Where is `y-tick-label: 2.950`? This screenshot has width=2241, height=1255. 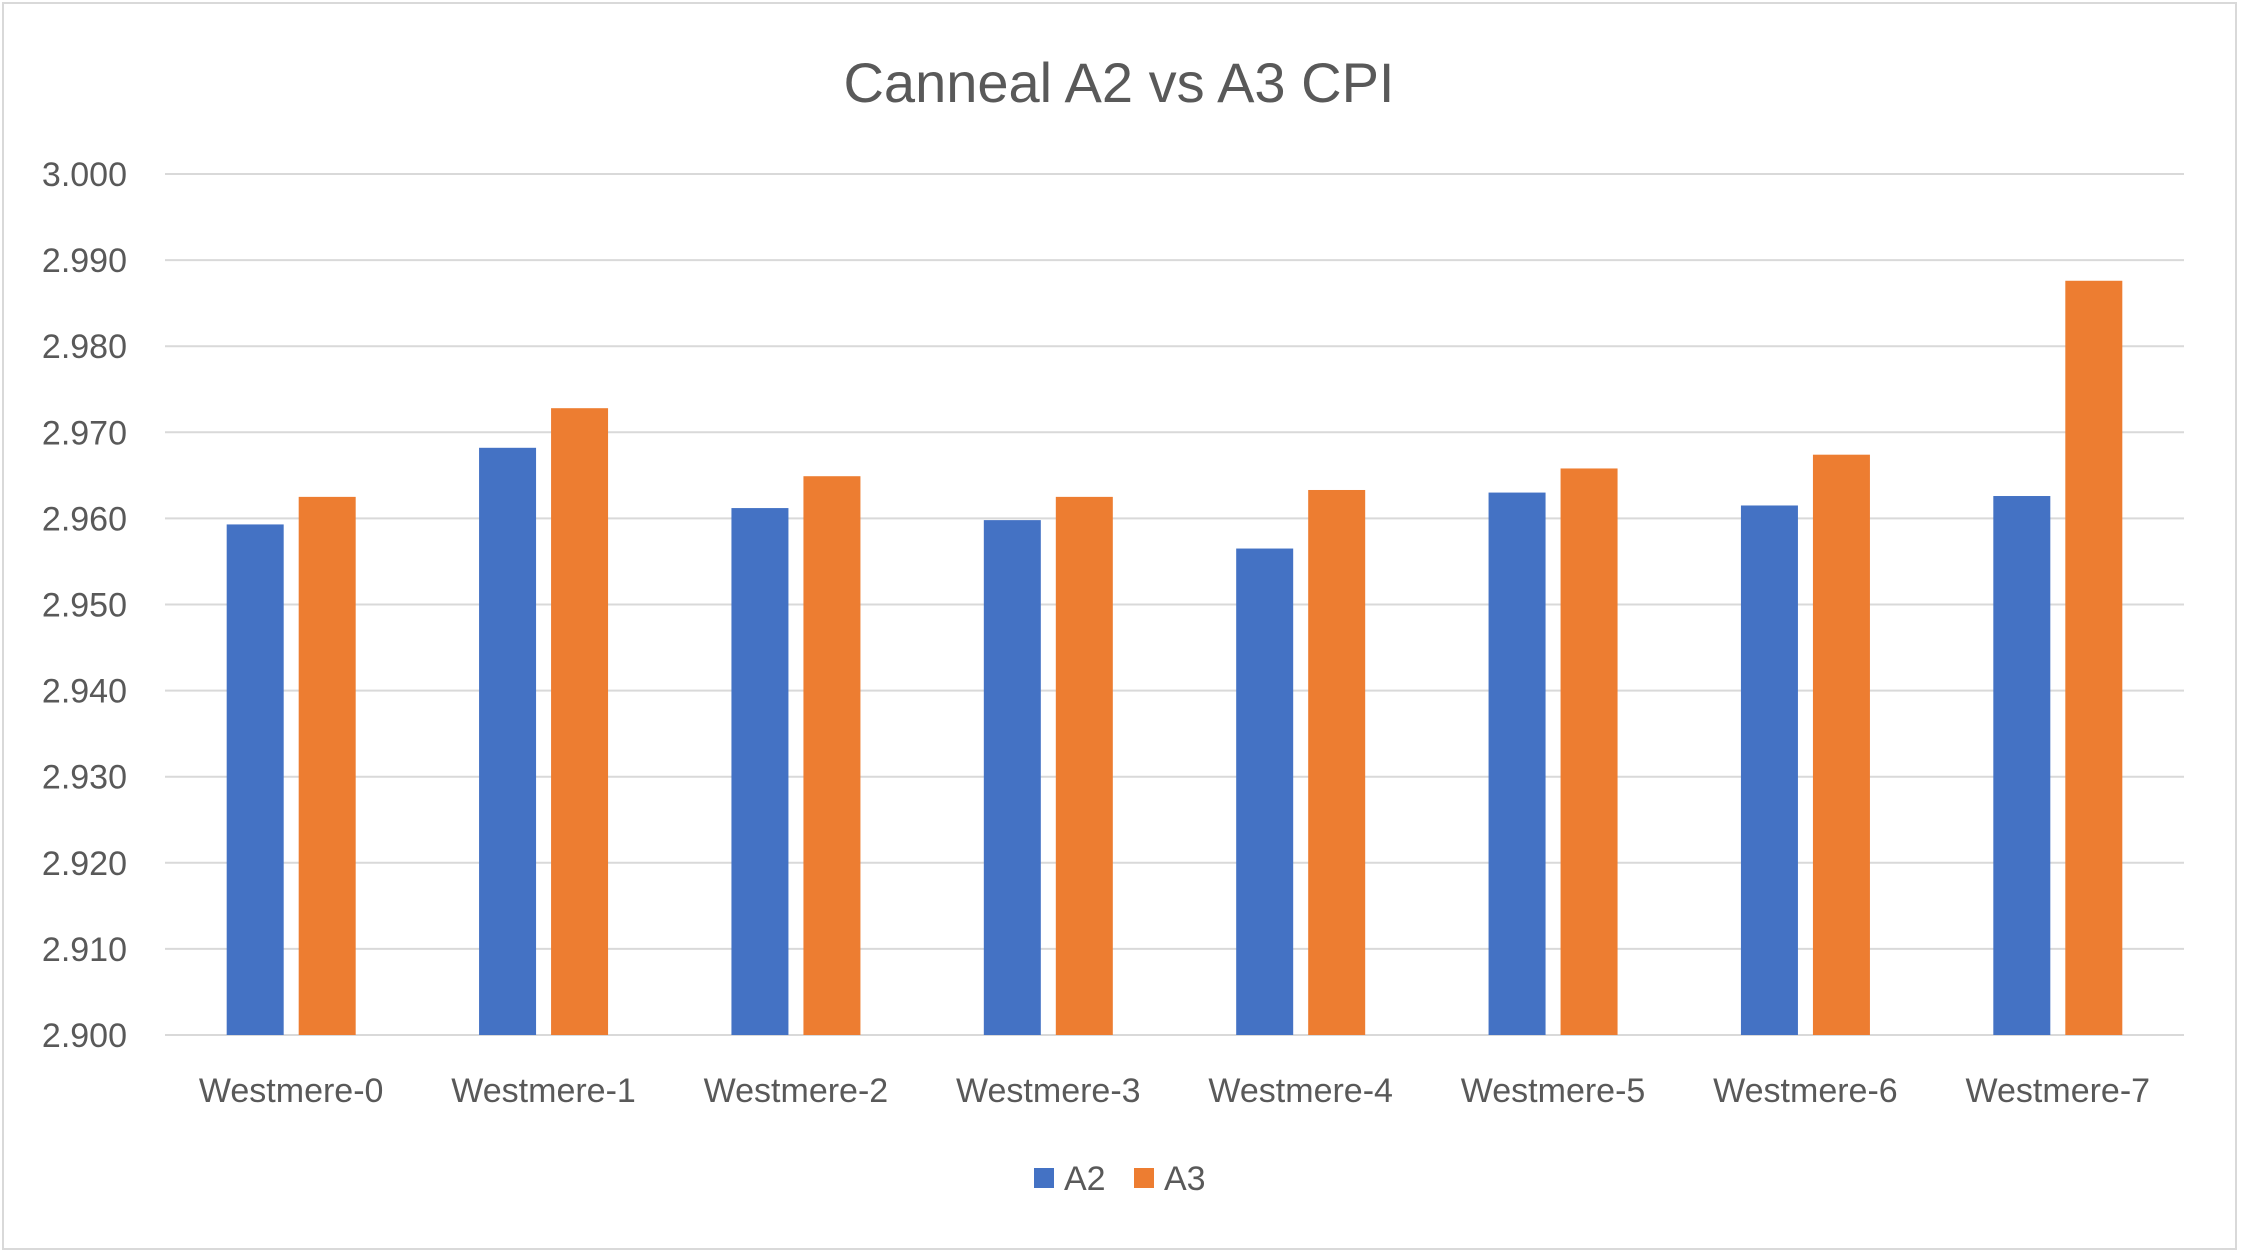 y-tick-label: 2.950 is located at coordinates (84, 606).